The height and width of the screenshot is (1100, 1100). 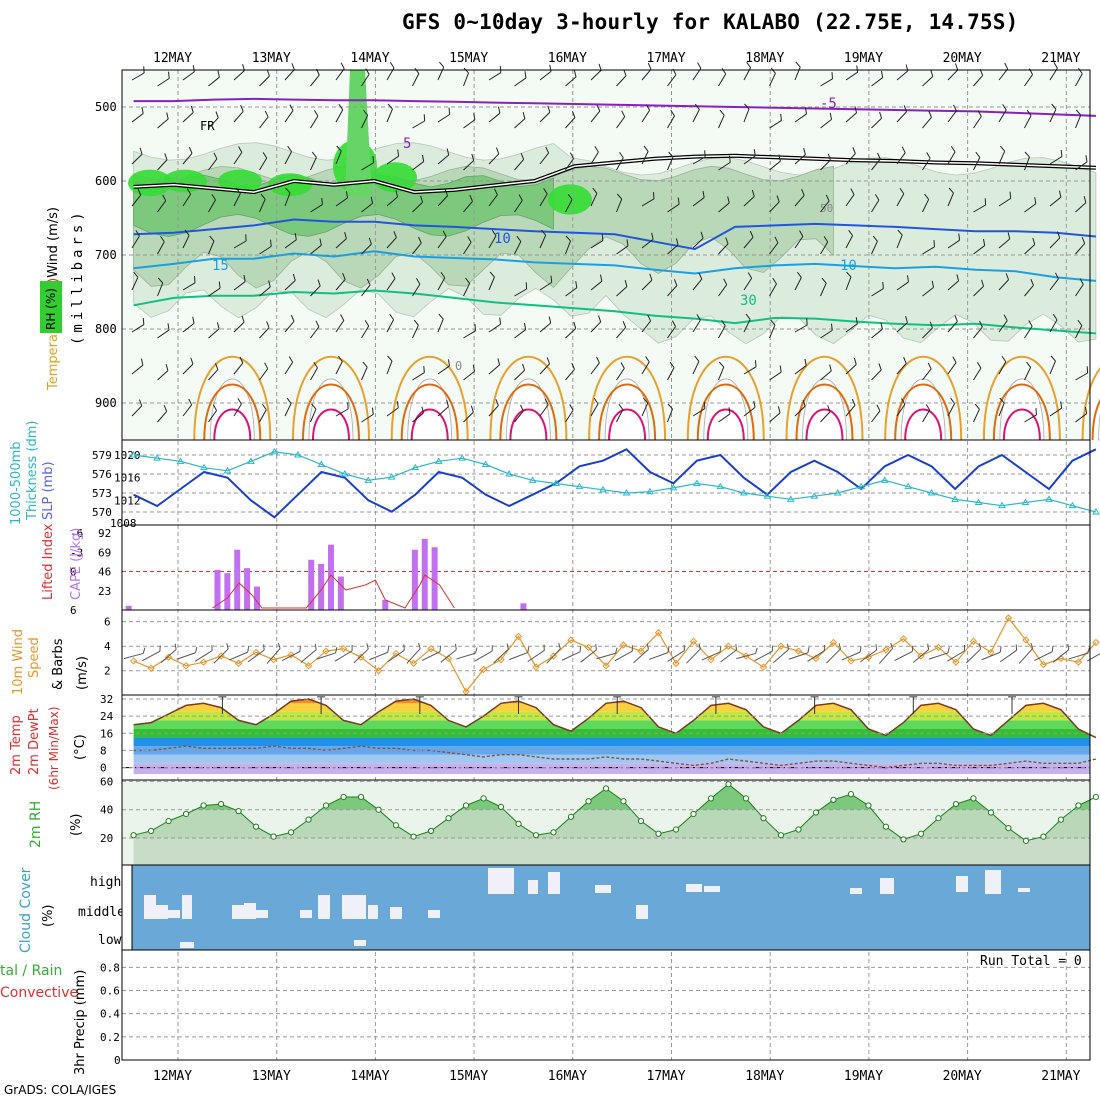 I want to click on panel-frame-precip, so click(x=606, y=1005).